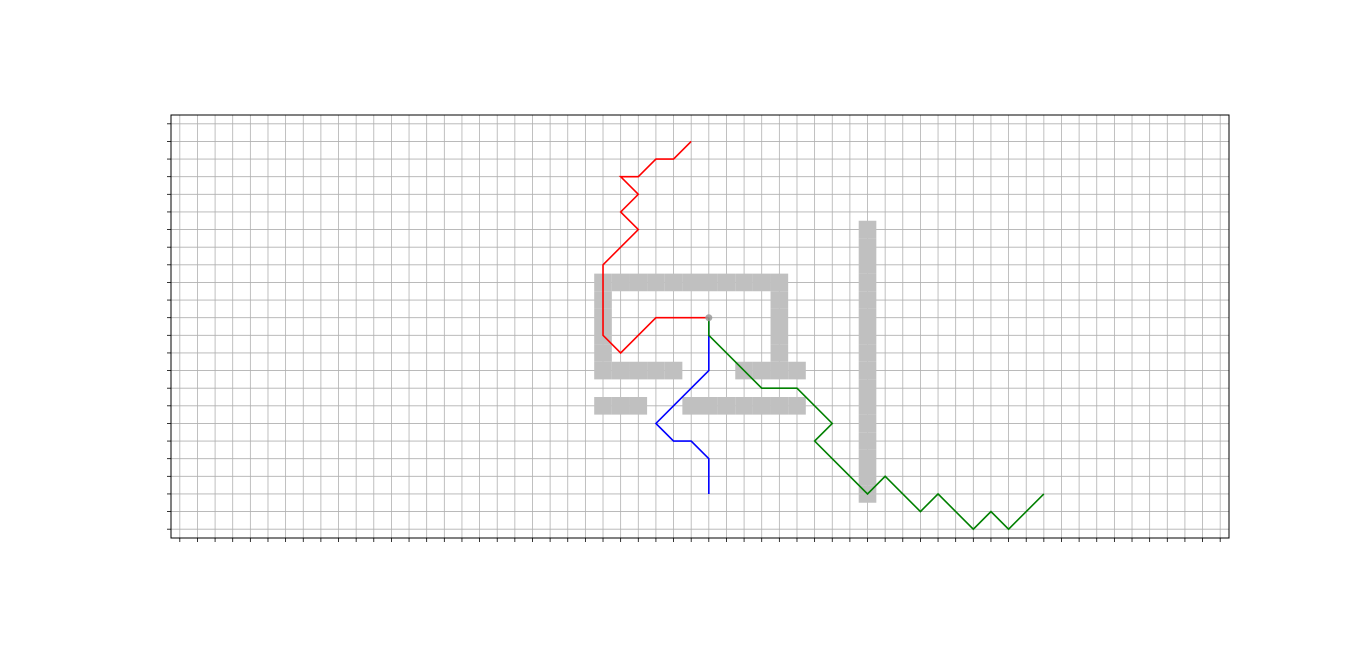 The width and height of the screenshot is (1366, 647). I want to click on obstacles, so click(735, 361).